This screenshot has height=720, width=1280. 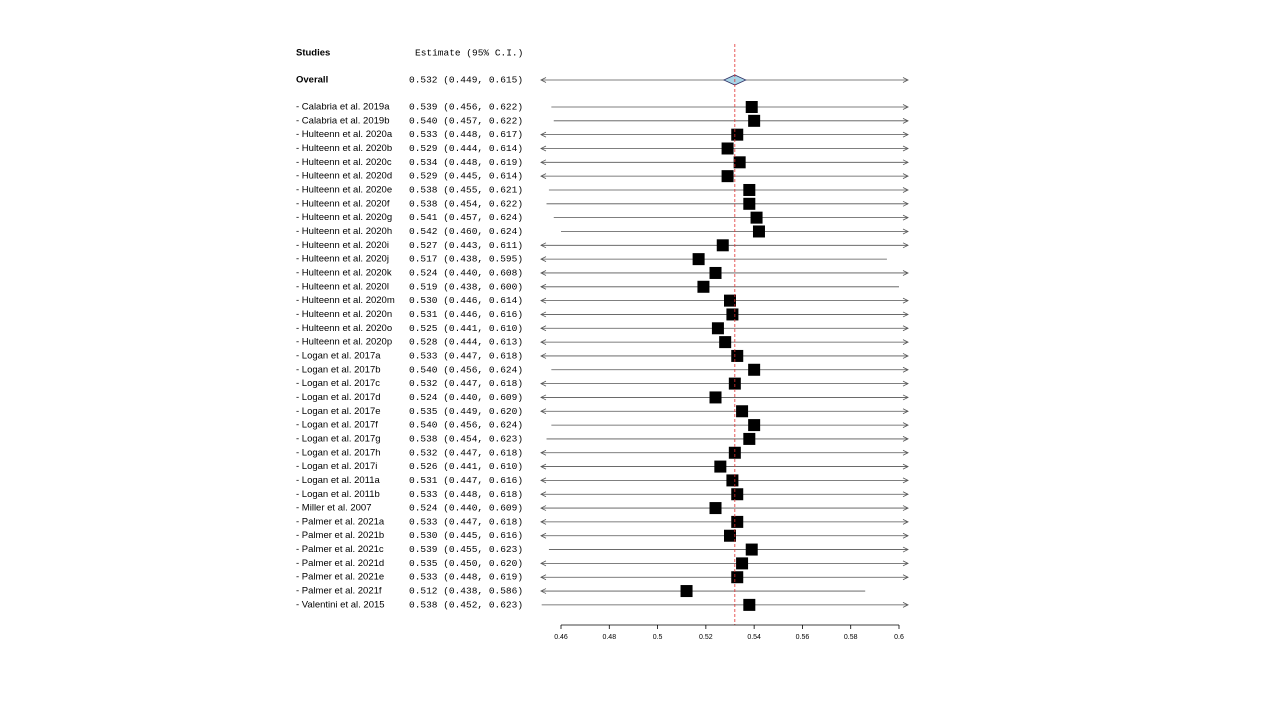 What do you see at coordinates (466, 494) in the screenshot?
I see `study-estimate-label: 0.533 (0.448, 0.618)` at bounding box center [466, 494].